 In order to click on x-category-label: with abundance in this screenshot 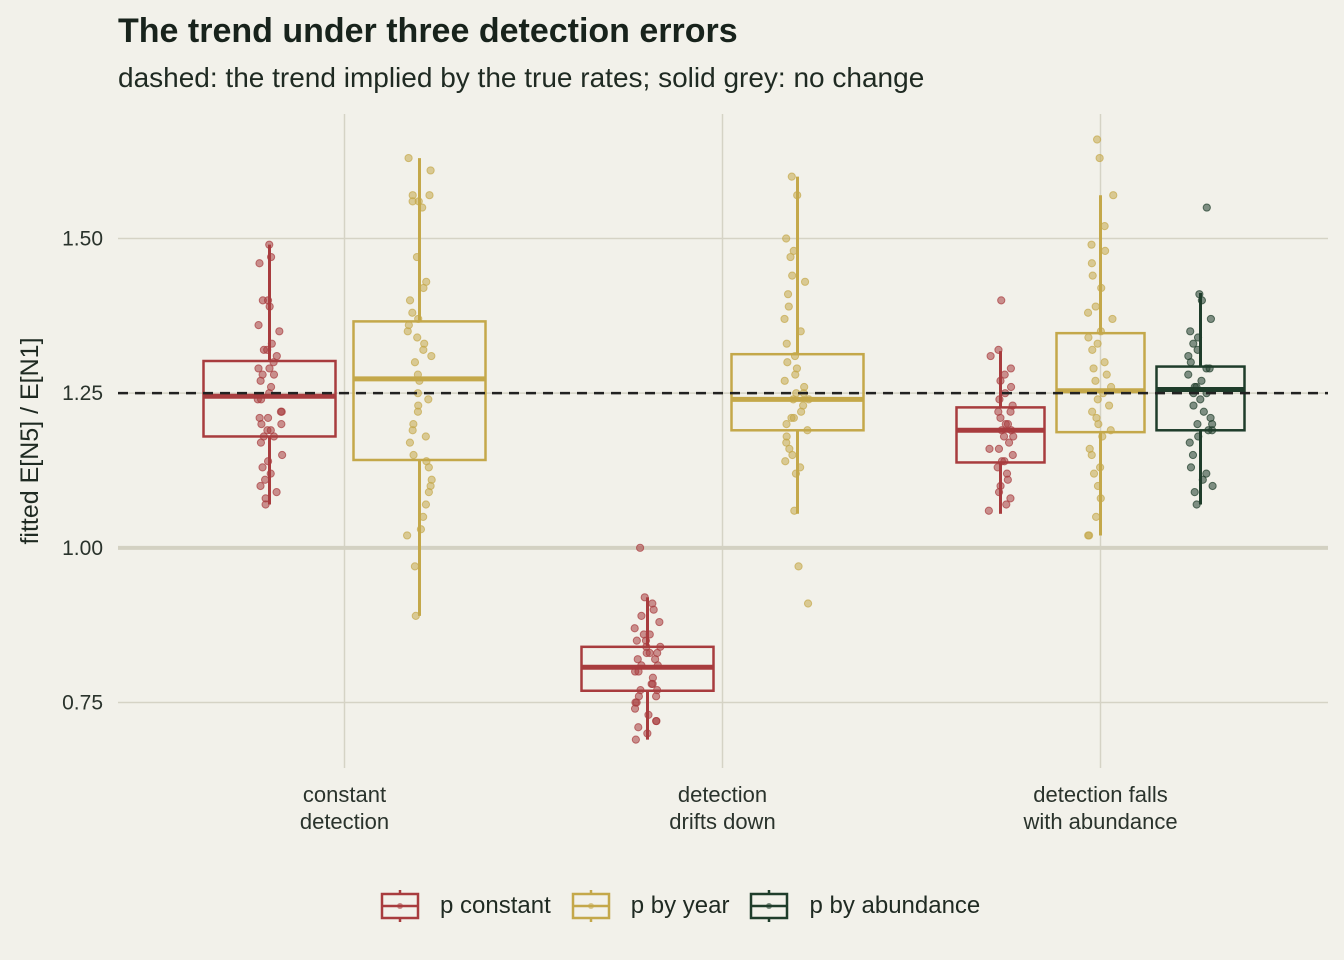, I will do `click(1099, 821)`.